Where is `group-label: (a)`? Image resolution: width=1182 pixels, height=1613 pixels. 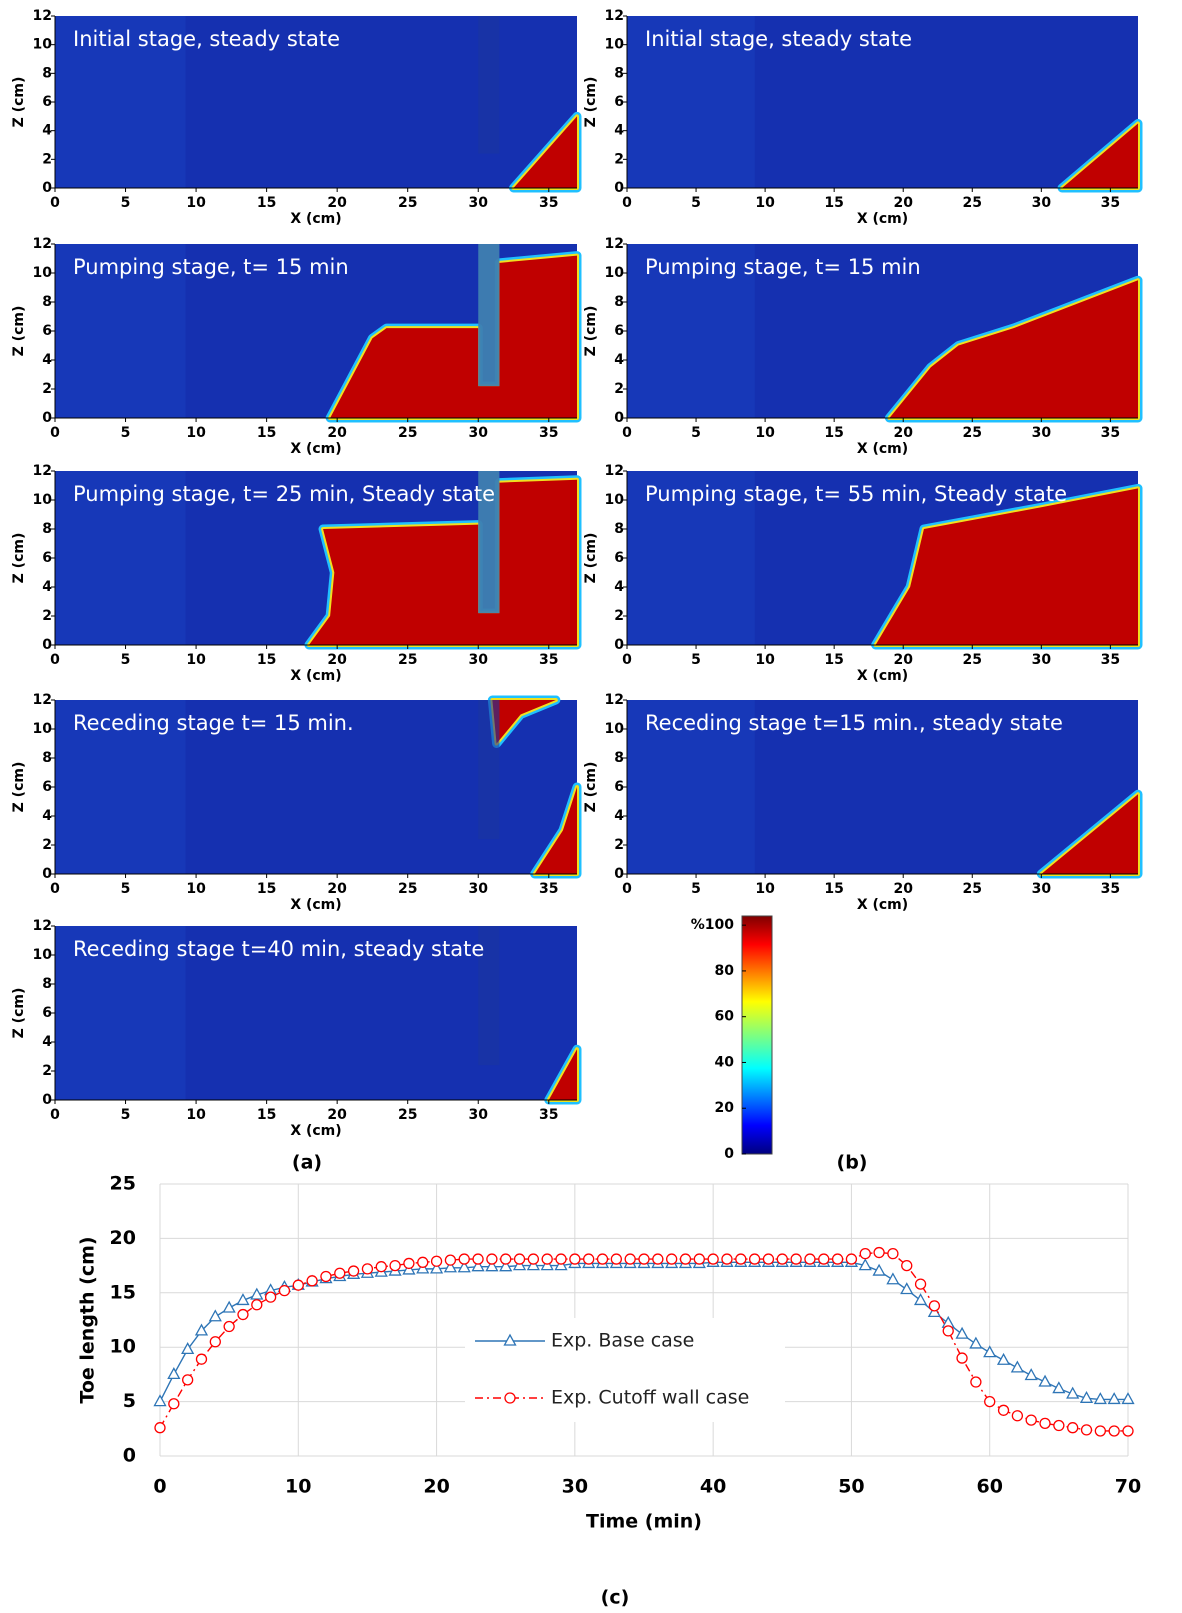 group-label: (a) is located at coordinates (307, 1163).